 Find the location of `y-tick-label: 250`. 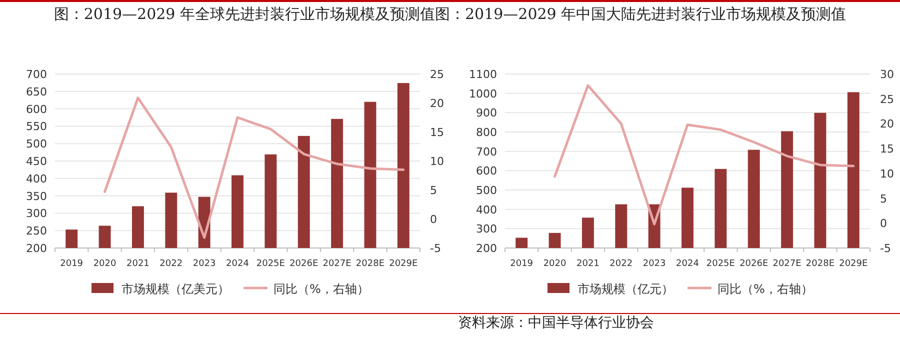

y-tick-label: 250 is located at coordinates (36, 231).